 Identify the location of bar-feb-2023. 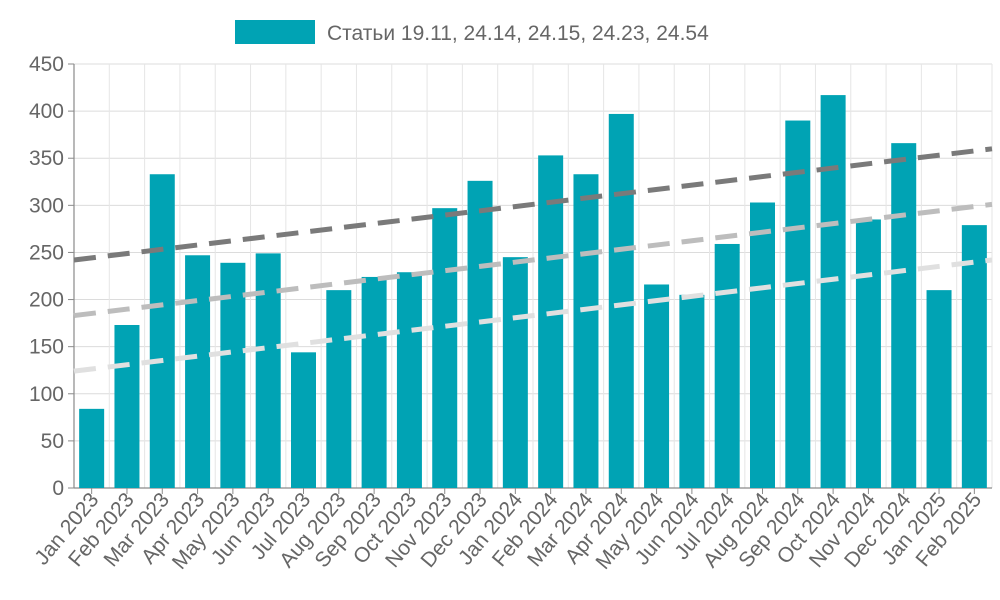
(127, 406).